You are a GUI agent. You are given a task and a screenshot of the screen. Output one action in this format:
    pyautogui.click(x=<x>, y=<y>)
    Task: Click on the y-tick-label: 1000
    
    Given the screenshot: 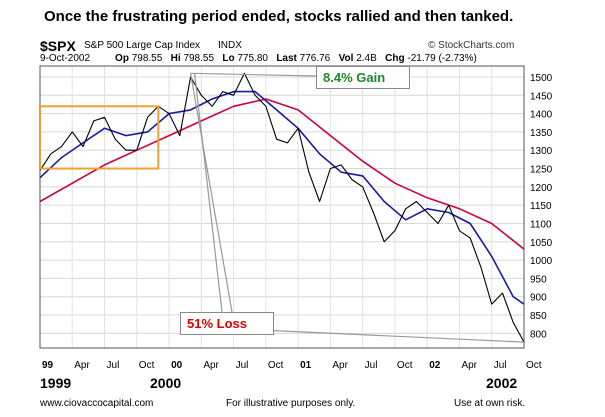 What is the action you would take?
    pyautogui.click(x=541, y=261)
    